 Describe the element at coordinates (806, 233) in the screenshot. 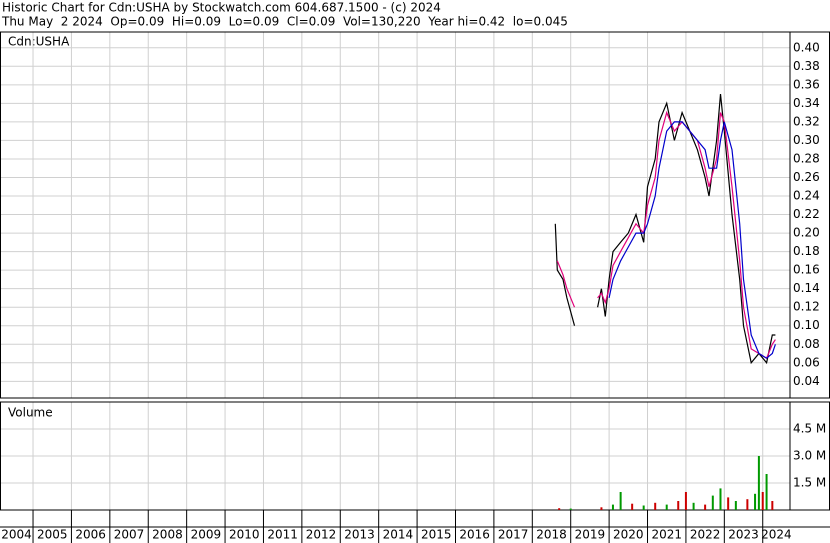

I see `y-tick-label: 0.20` at that location.